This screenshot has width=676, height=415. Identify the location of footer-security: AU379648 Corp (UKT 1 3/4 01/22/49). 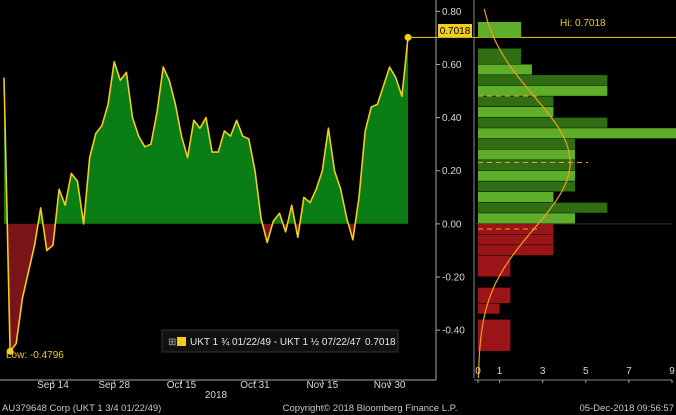
(81, 408).